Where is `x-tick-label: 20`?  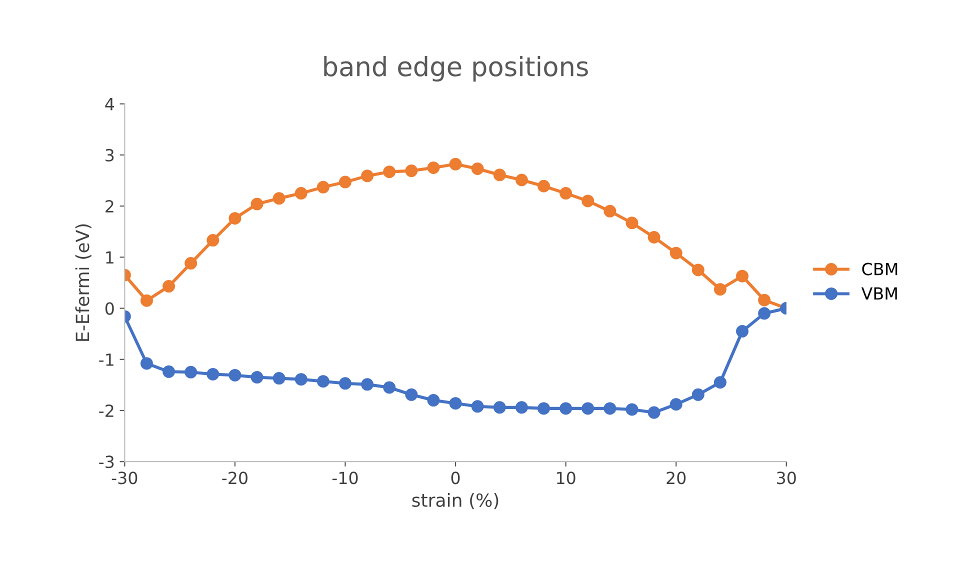 x-tick-label: 20 is located at coordinates (676, 478).